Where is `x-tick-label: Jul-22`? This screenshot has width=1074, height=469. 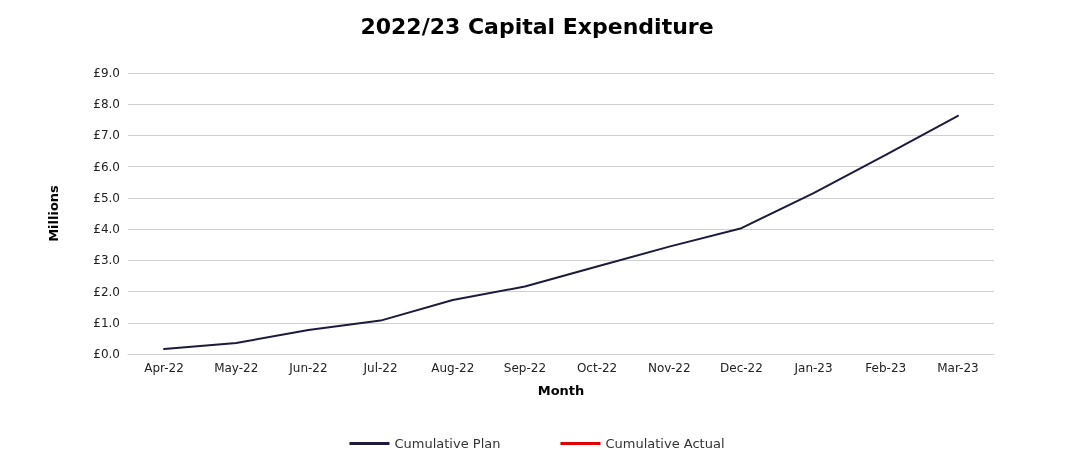 x-tick-label: Jul-22 is located at coordinates (380, 368).